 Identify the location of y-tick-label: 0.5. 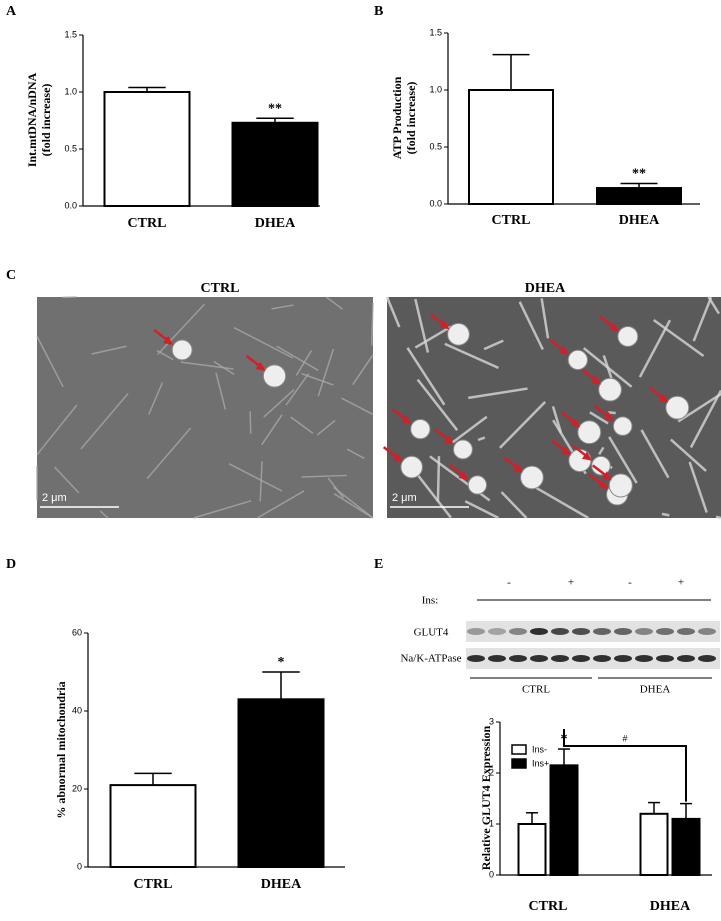
(70, 148).